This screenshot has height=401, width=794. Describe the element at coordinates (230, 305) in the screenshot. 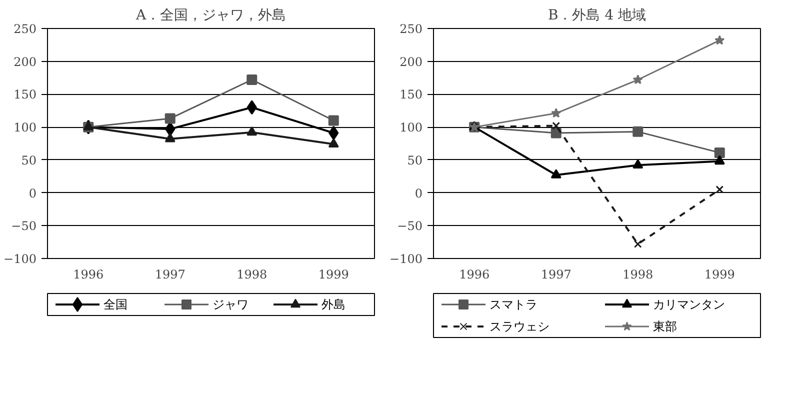

I see `legend-label: ジャワ` at that location.